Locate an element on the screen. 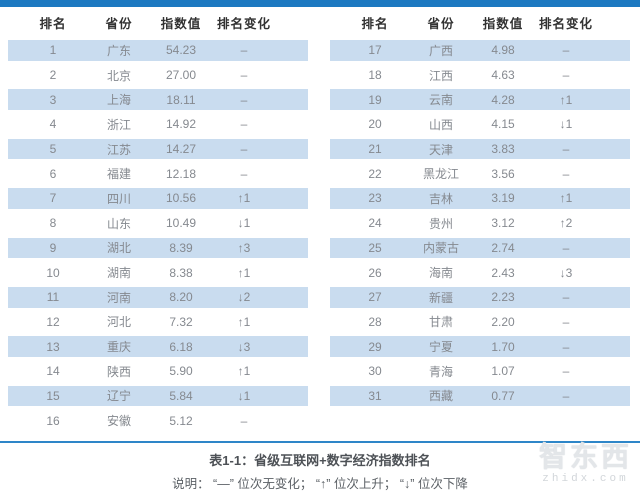 This screenshot has width=640, height=491. table-row: 7 四川 10.56 ↑1 is located at coordinates (158, 198).